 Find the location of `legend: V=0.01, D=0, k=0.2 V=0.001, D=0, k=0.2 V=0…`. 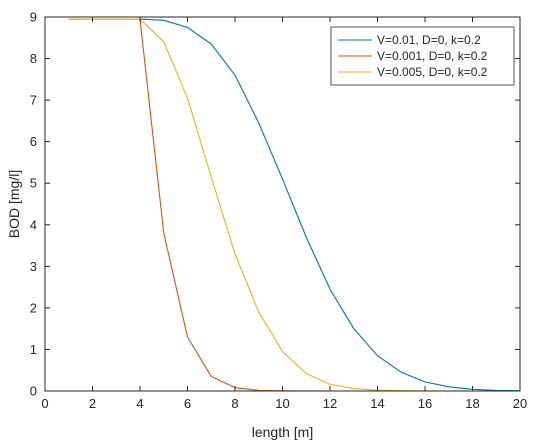

legend: V=0.01, D=0, k=0.2 V=0.001, D=0, k=0.2 V=0… is located at coordinates (422, 56).